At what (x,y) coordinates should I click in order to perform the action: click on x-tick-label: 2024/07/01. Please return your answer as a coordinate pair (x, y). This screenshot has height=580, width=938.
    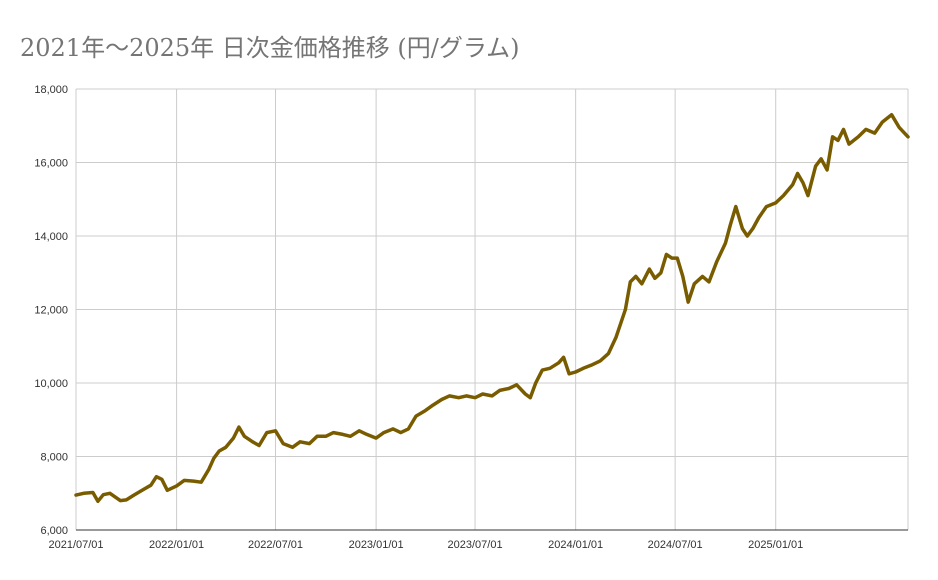
    Looking at the image, I should click on (675, 545).